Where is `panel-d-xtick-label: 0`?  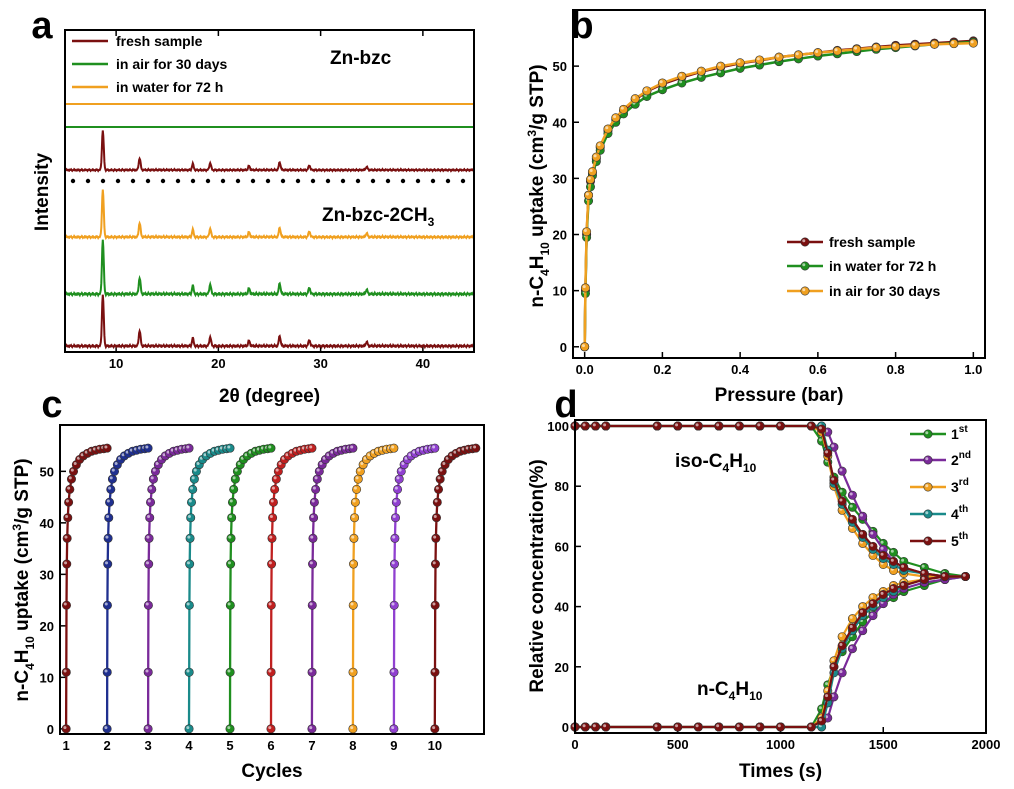
panel-d-xtick-label: 0 is located at coordinates (574, 744).